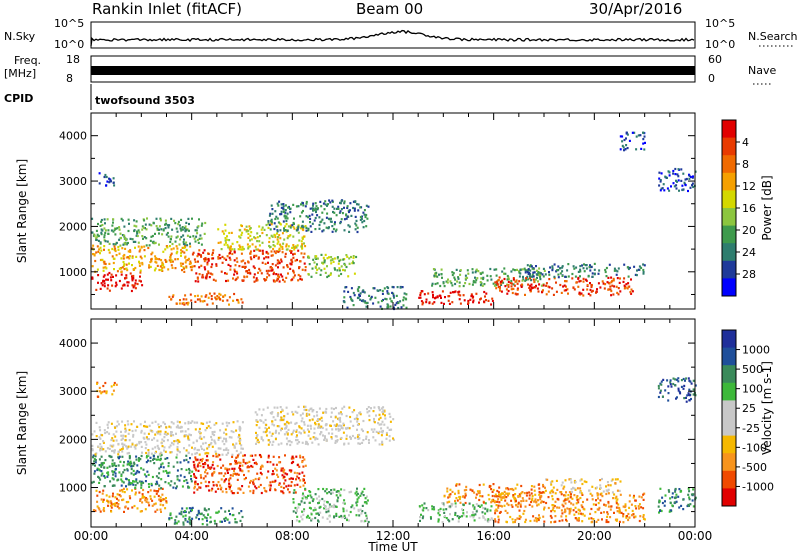 The height and width of the screenshot is (554, 800). What do you see at coordinates (754, 447) in the screenshot?
I see `colorbar-tick-label: -100` at bounding box center [754, 447].